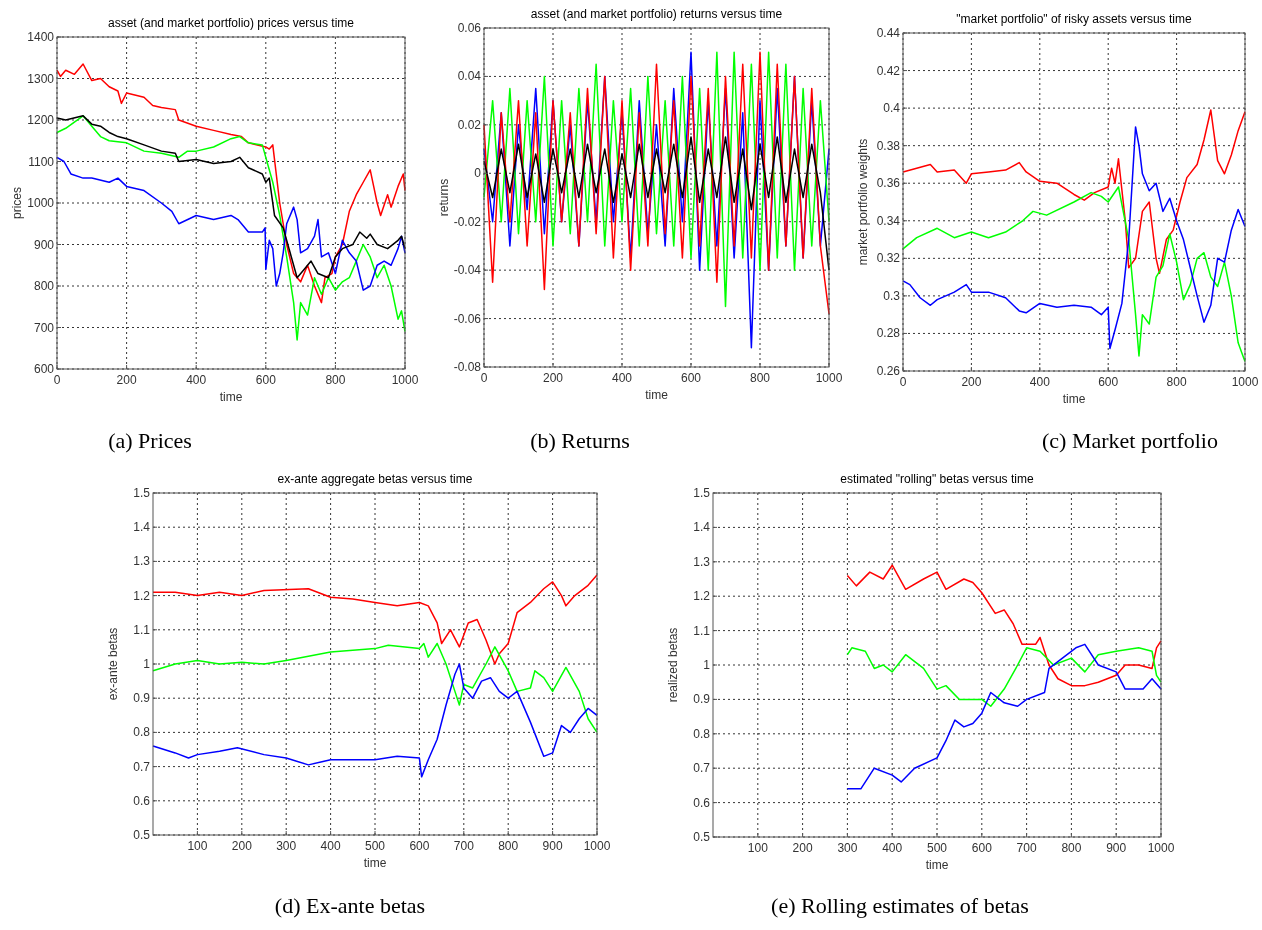  Describe the element at coordinates (44, 286) in the screenshot. I see `y-tick-label: 800` at that location.